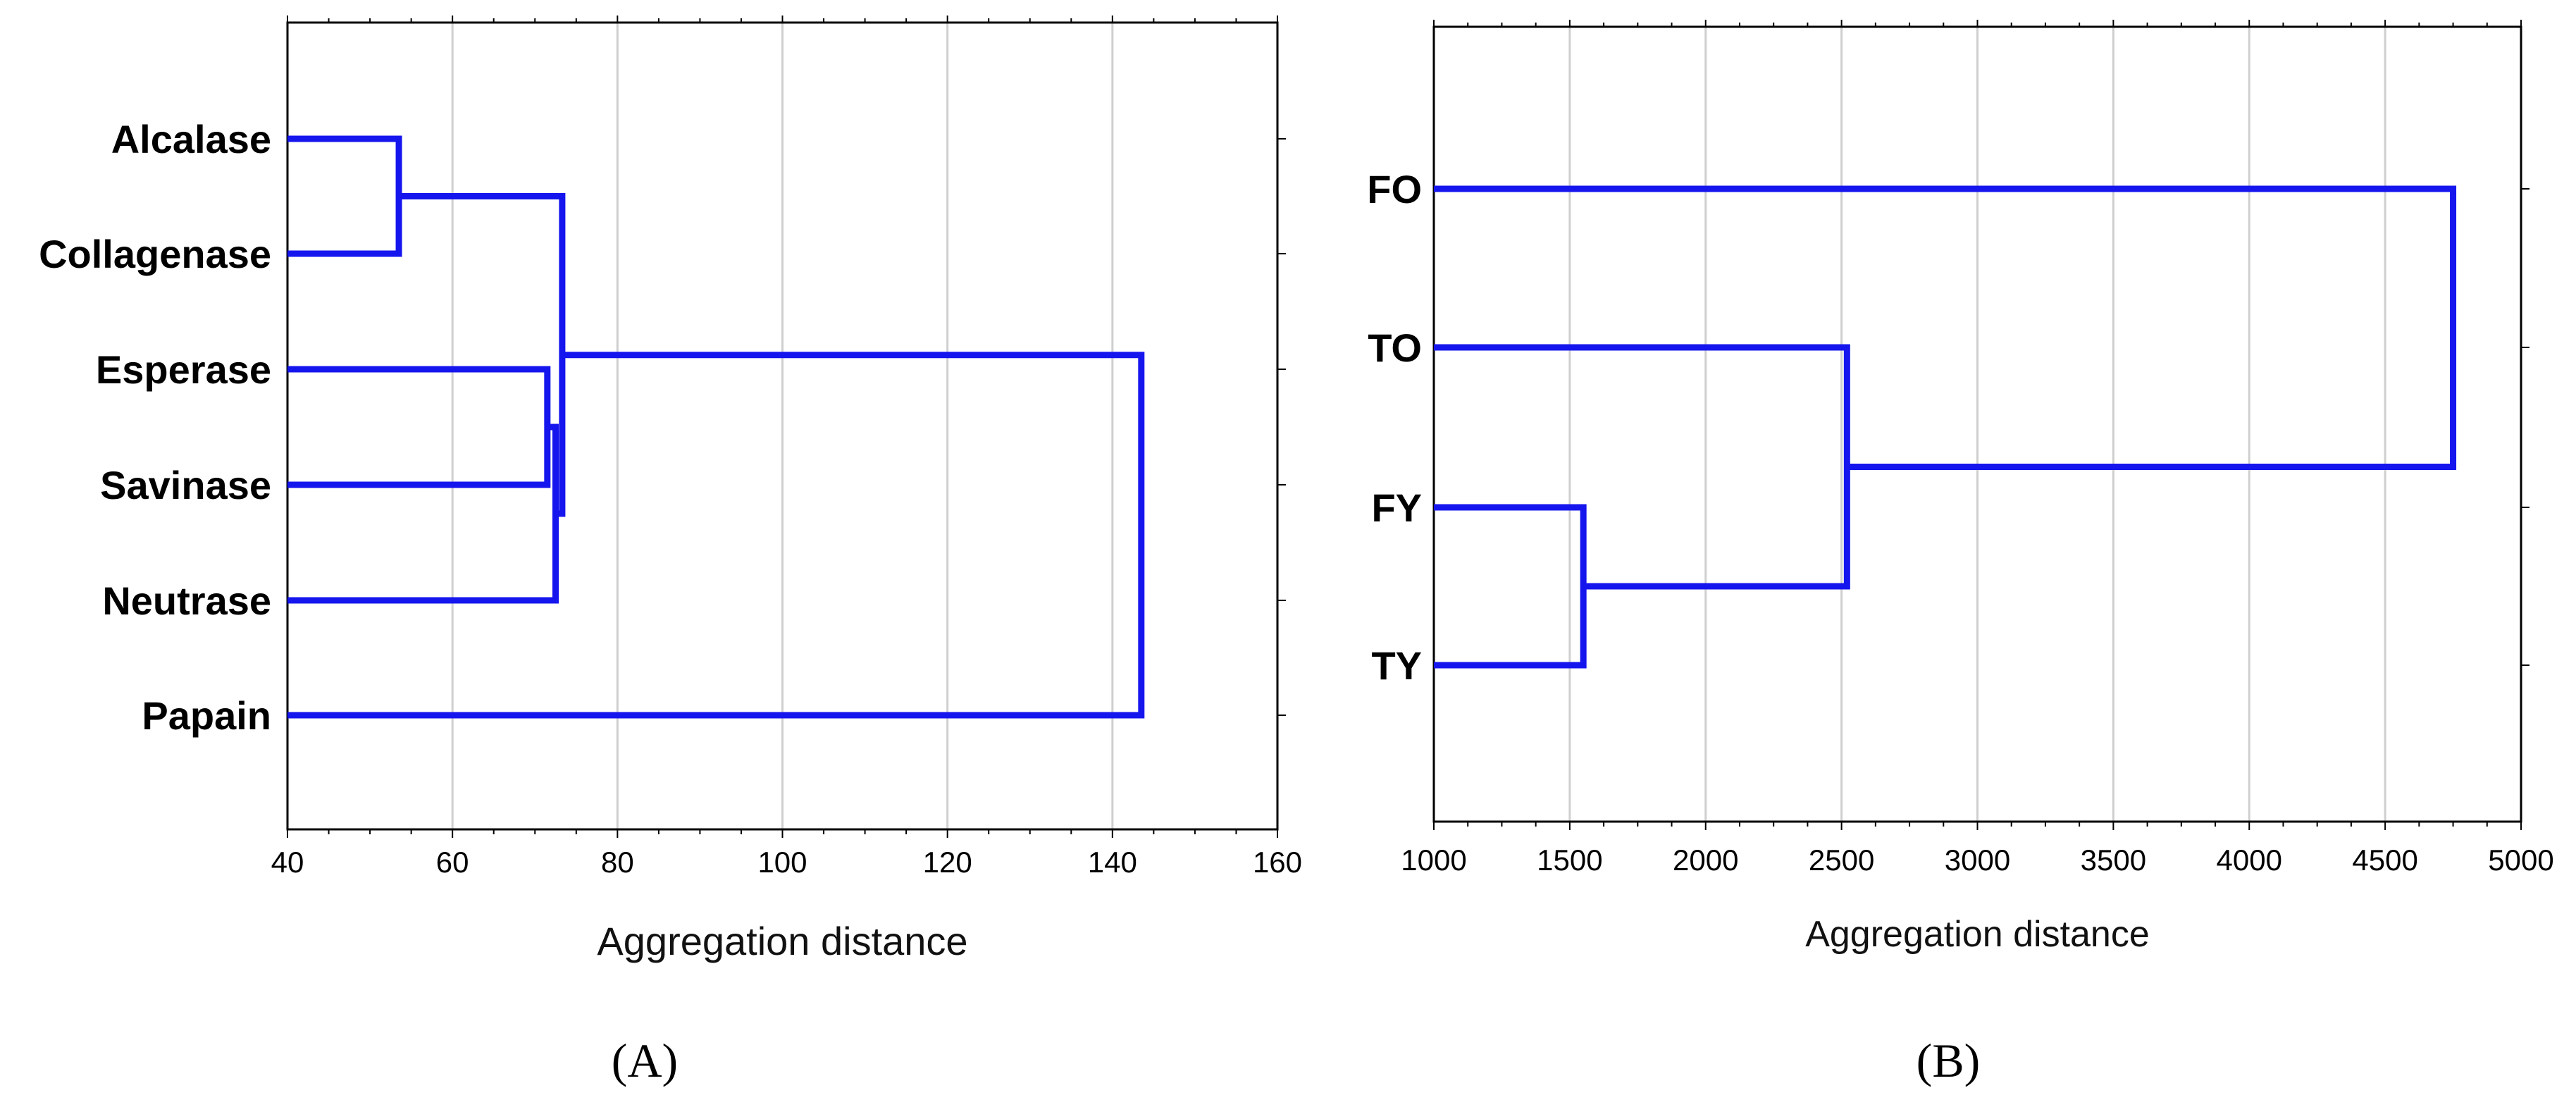 The height and width of the screenshot is (1107, 2576). Describe the element at coordinates (1569, 860) in the screenshot. I see `x-tick-label: 1500` at that location.